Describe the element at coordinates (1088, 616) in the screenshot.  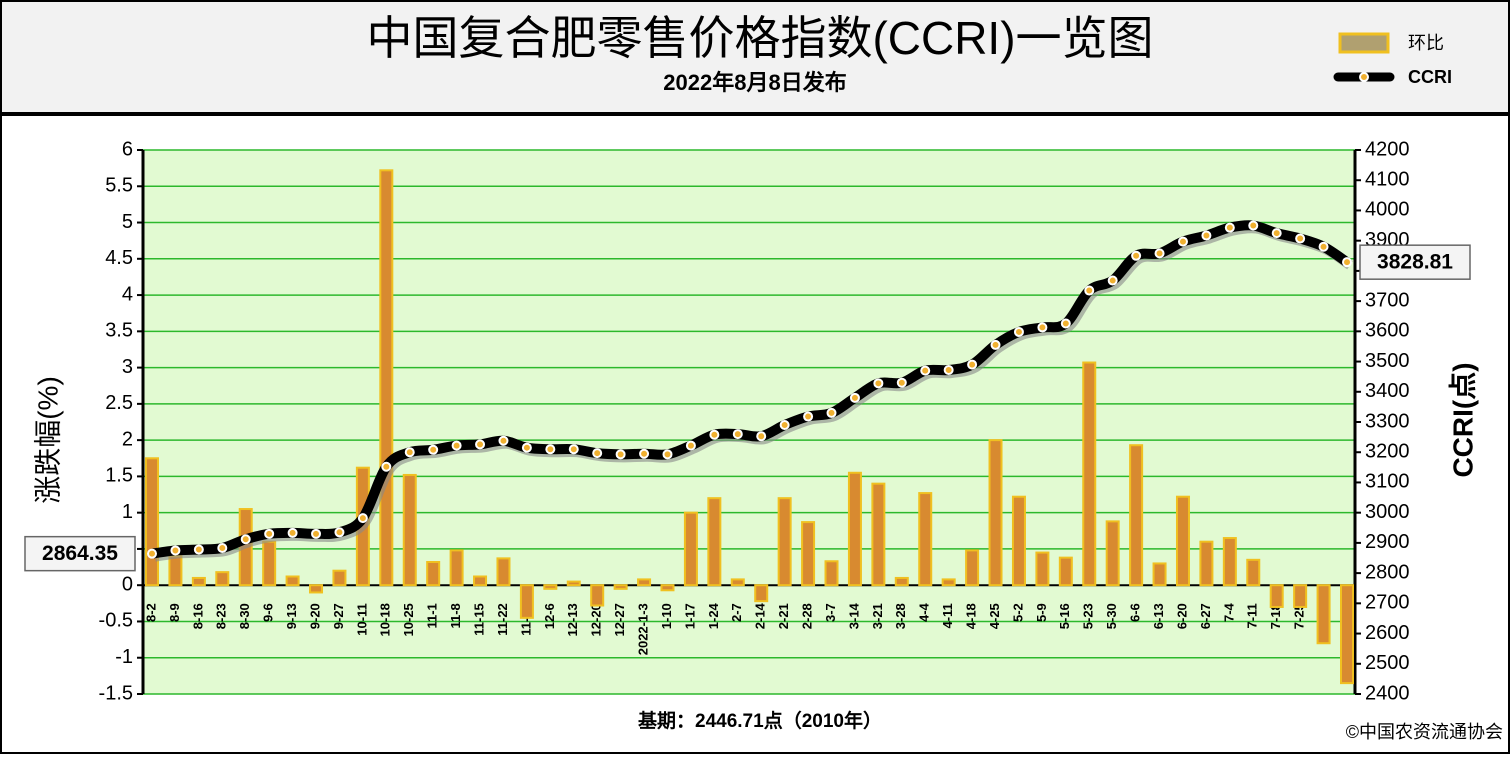
I see `x-tick-label: 5-23` at that location.